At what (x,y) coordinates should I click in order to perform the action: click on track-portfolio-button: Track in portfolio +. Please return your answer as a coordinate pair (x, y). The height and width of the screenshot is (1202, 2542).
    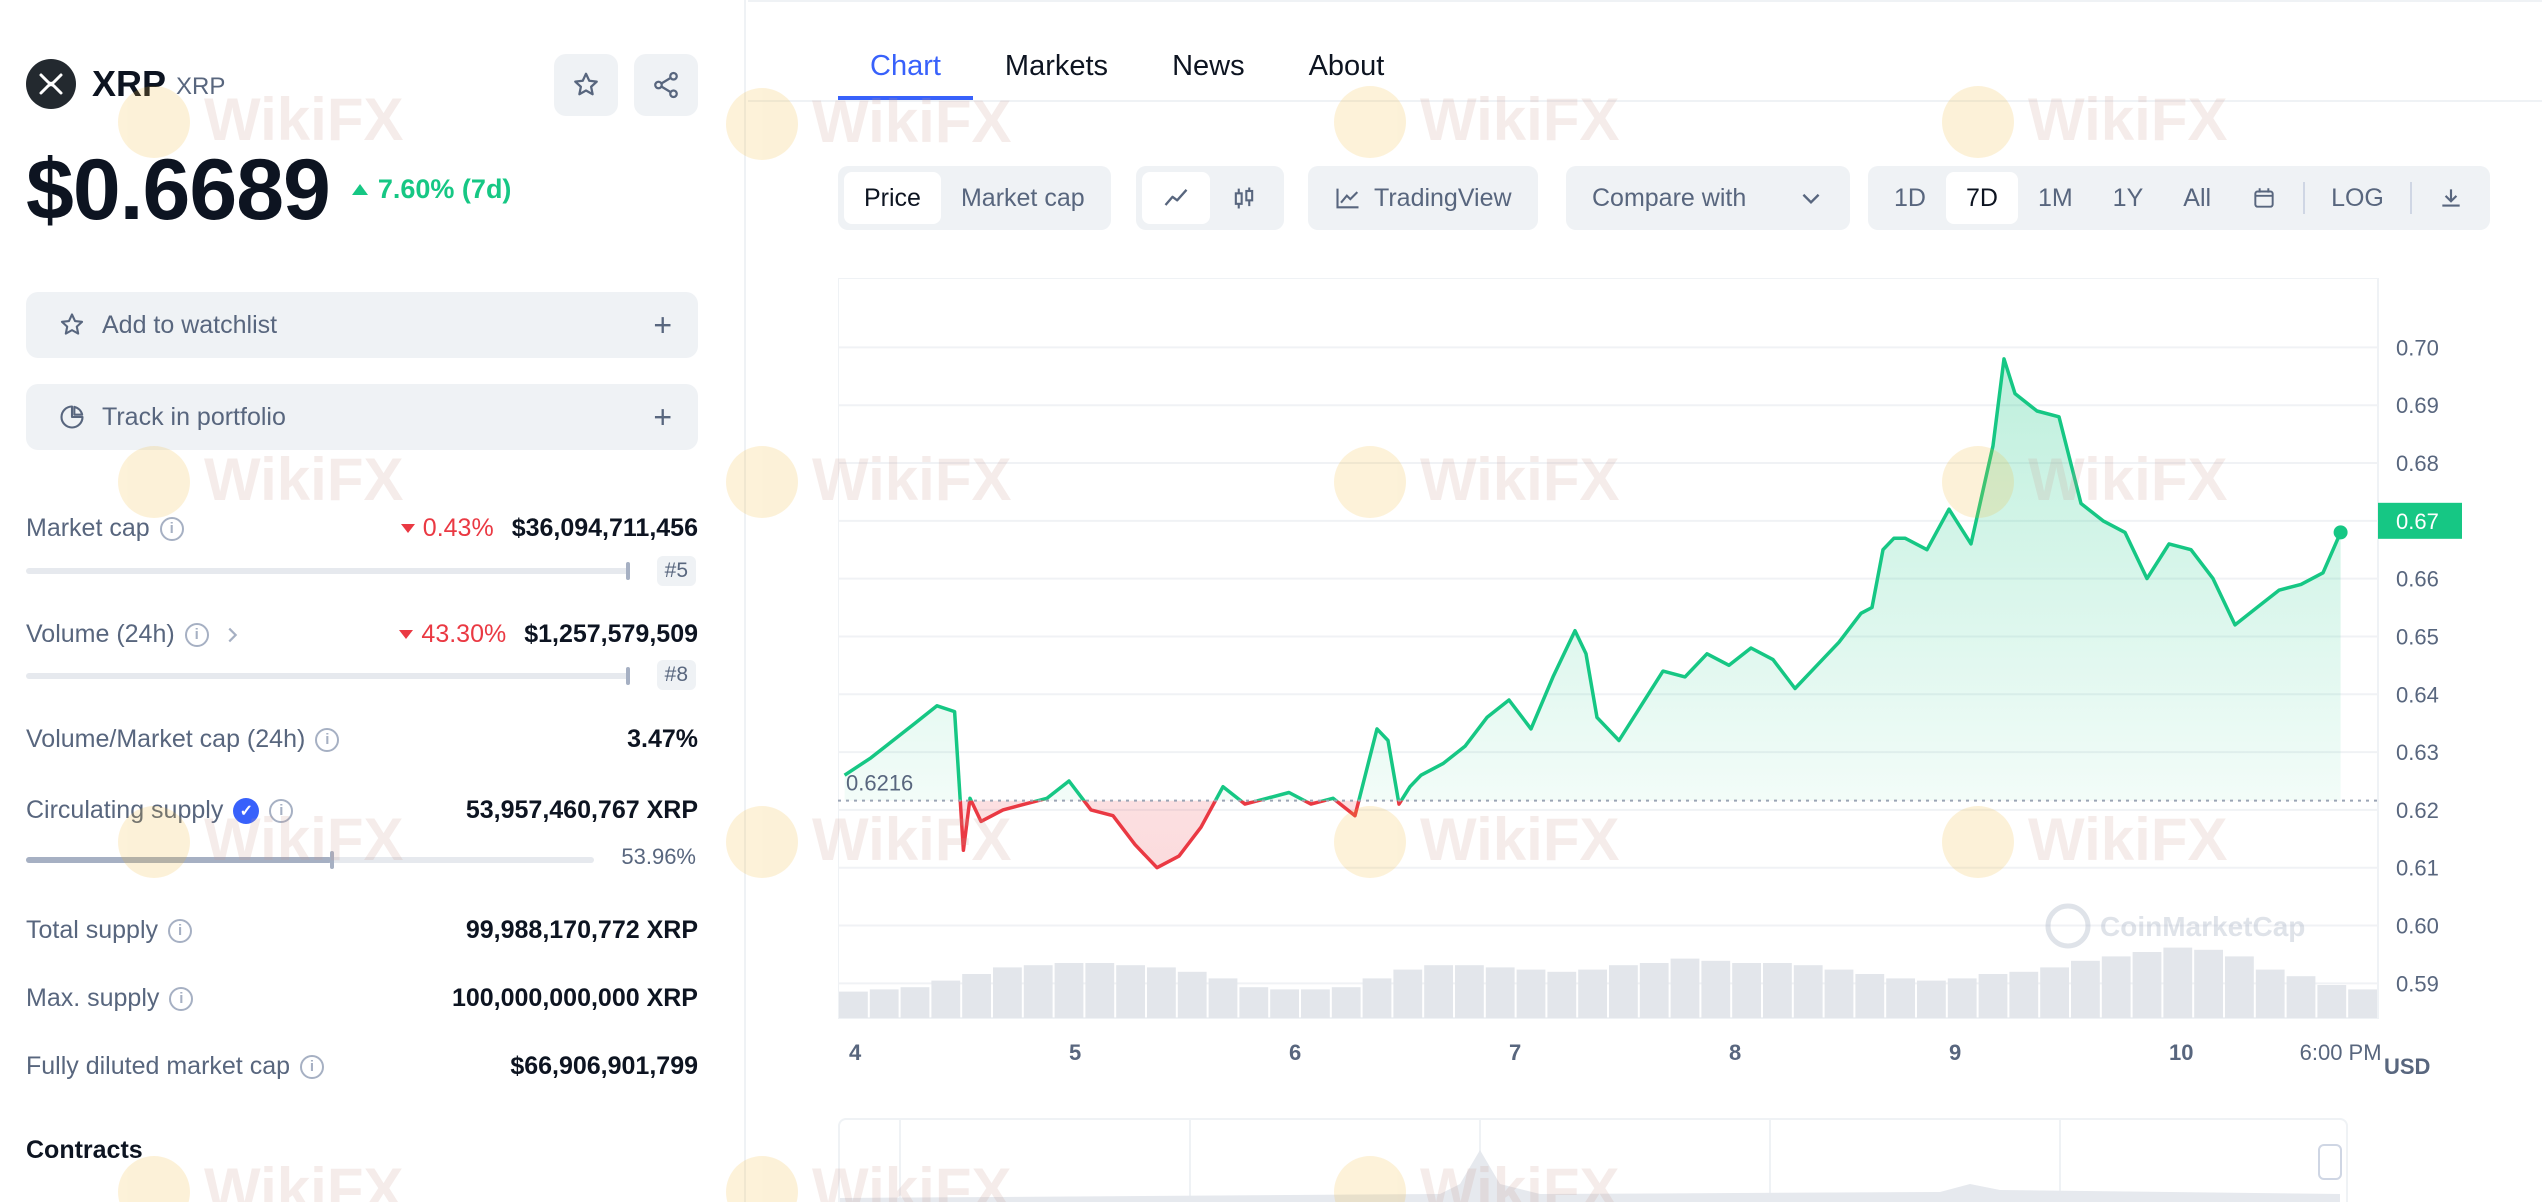
    Looking at the image, I should click on (362, 417).